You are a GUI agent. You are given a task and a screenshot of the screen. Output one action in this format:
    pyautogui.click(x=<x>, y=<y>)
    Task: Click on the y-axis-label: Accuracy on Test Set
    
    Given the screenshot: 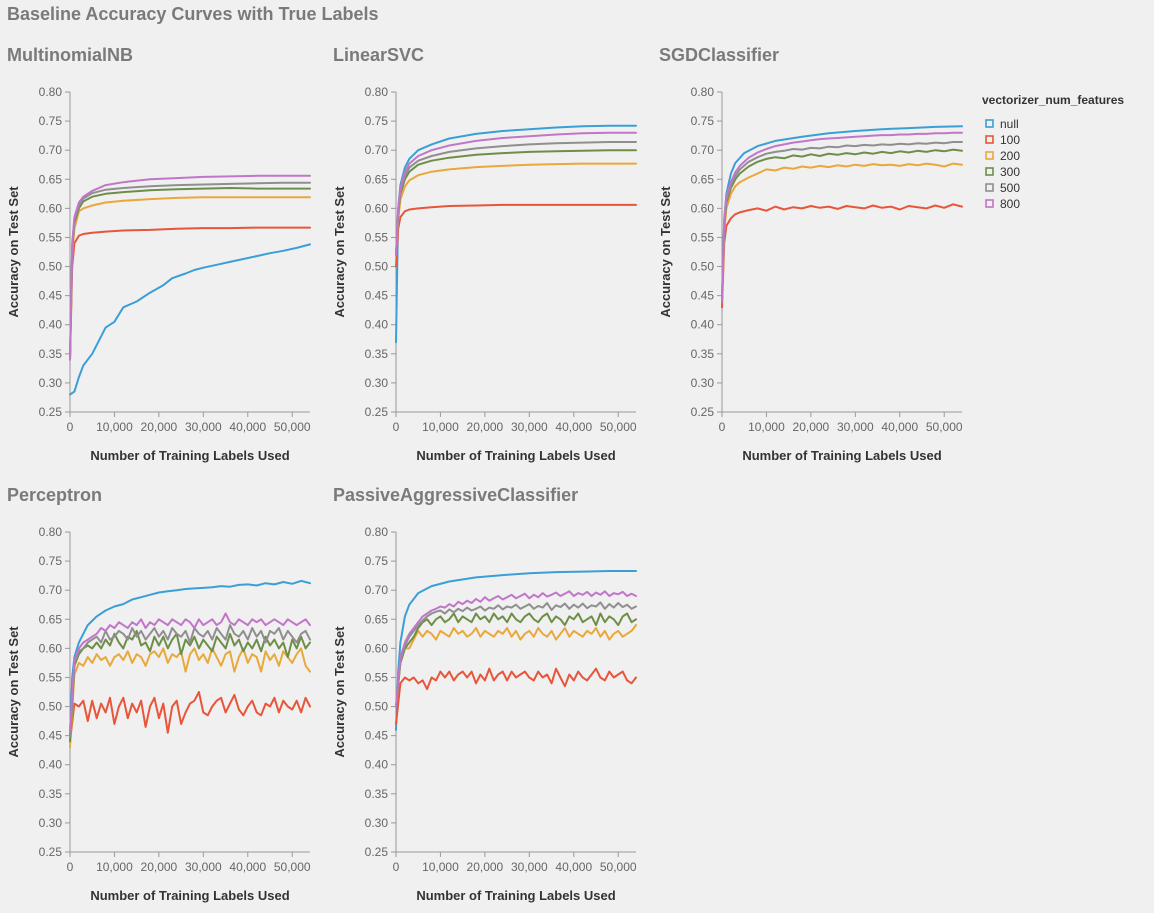 What is the action you would take?
    pyautogui.click(x=339, y=692)
    